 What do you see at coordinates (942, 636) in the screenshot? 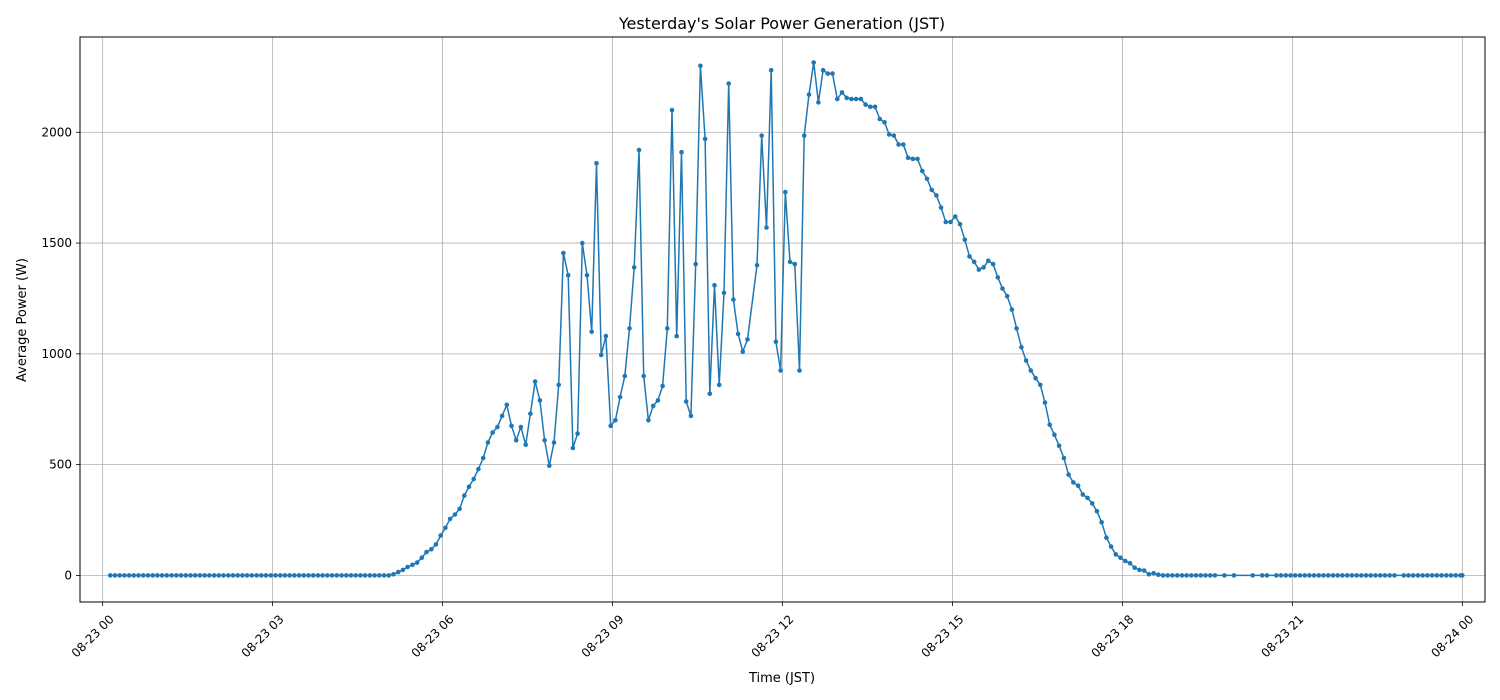
I see `x-tick-label: 08-23 15` at bounding box center [942, 636].